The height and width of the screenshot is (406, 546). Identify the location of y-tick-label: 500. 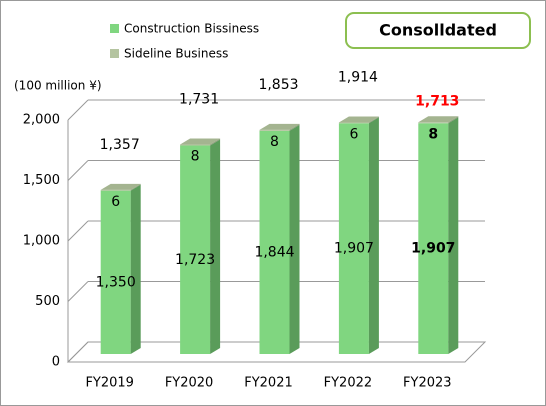
(47, 301).